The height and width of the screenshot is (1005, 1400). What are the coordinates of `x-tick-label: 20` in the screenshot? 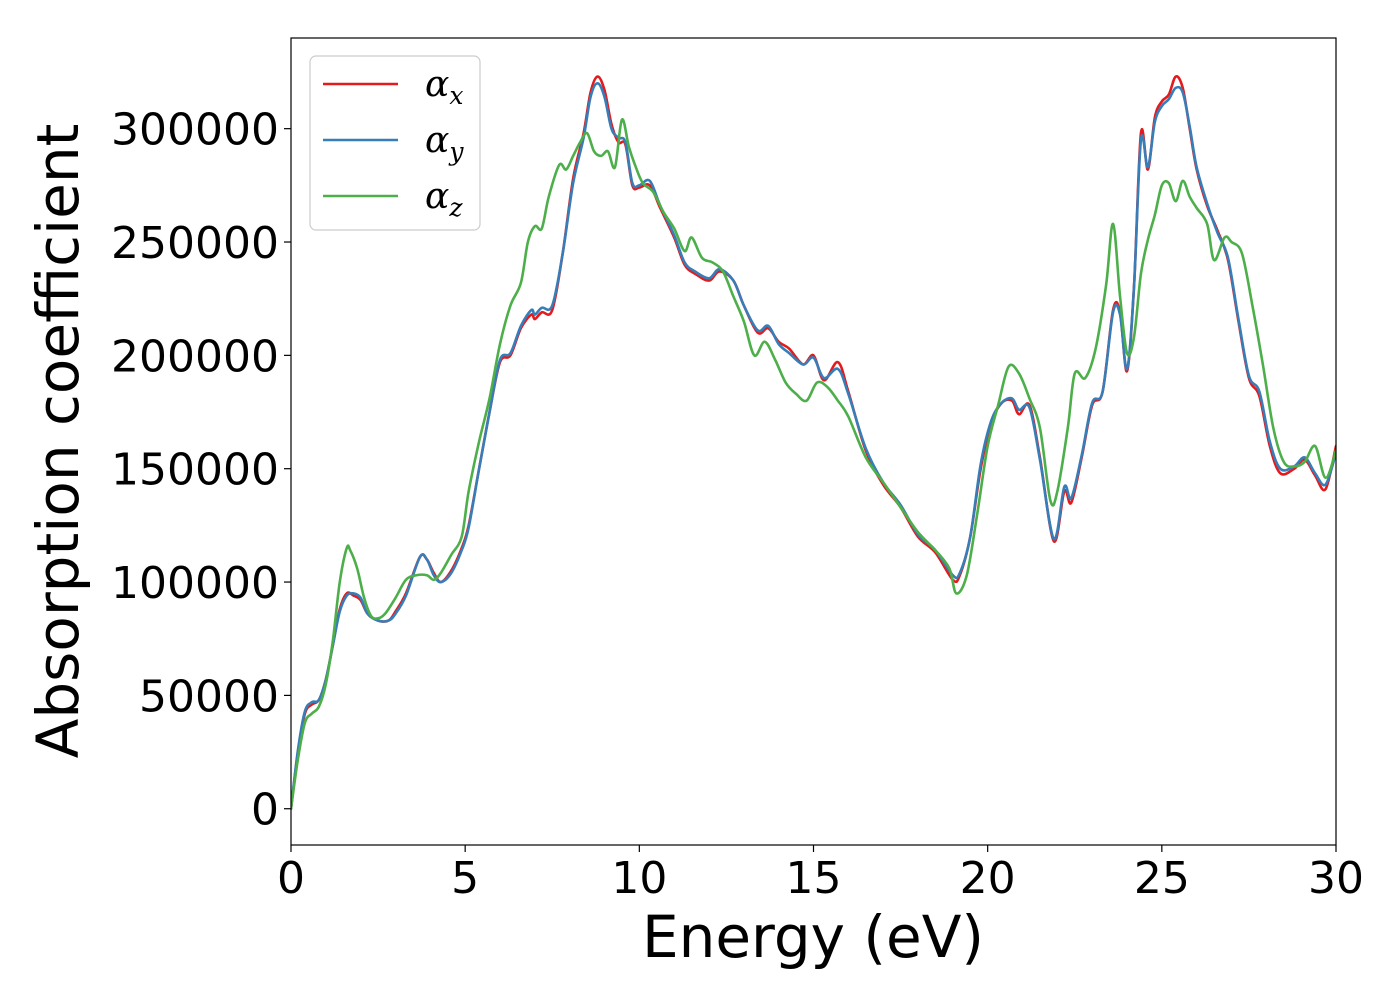 It's located at (988, 878).